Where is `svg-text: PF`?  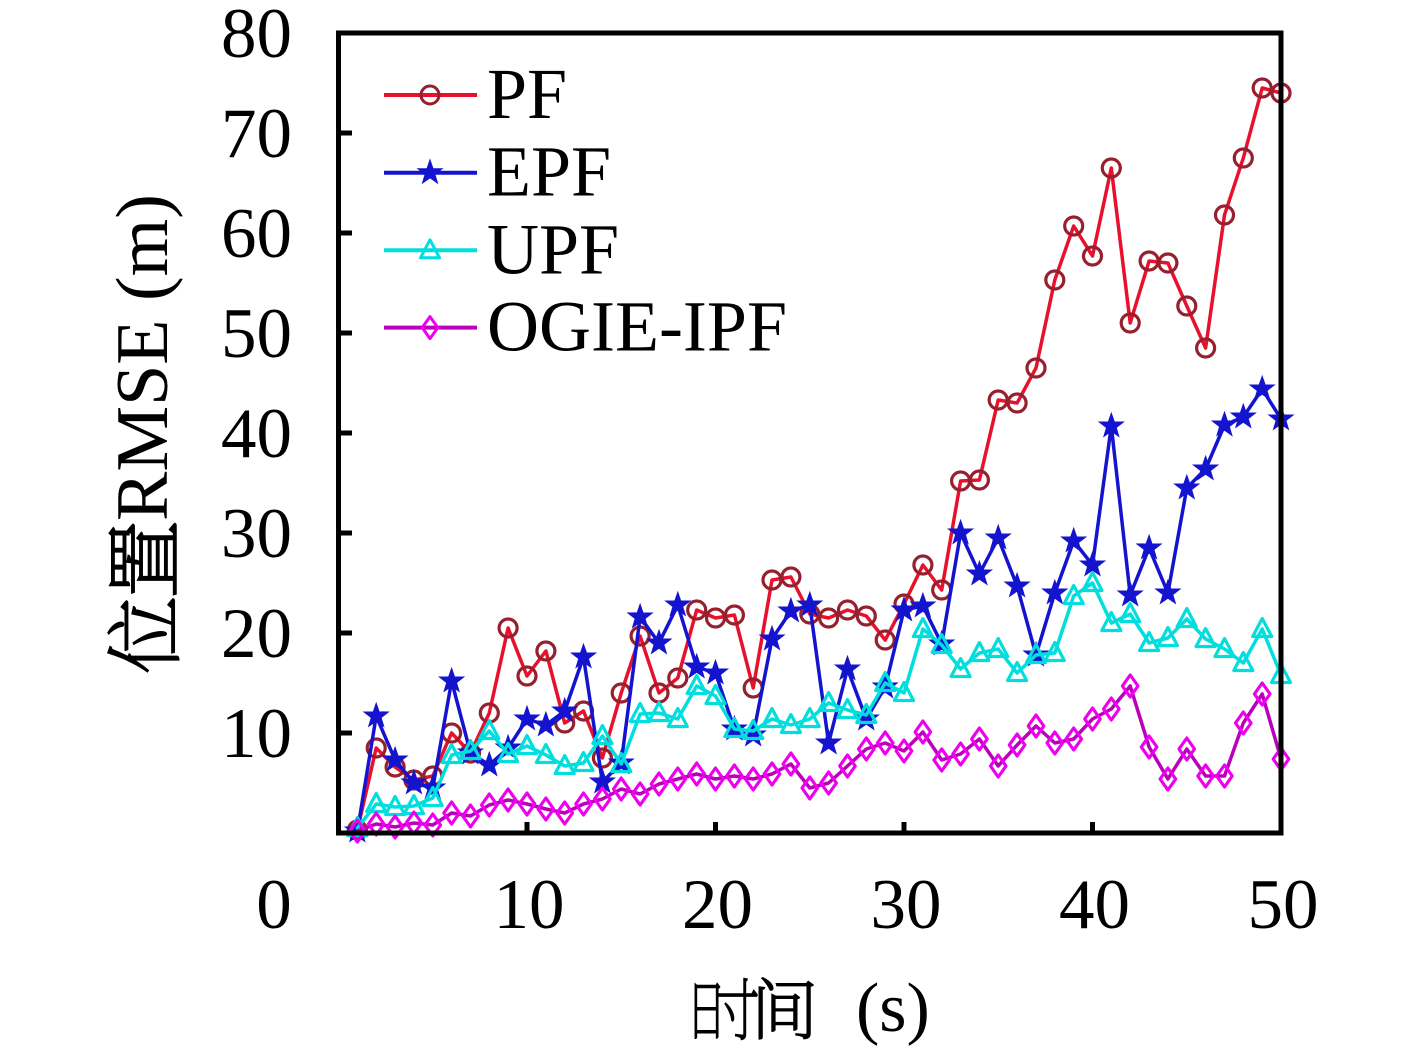
svg-text: PF is located at coordinates (527, 94).